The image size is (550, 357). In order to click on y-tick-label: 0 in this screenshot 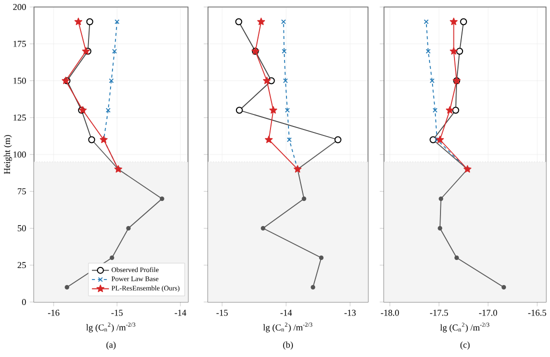, I will do `click(24, 302)`.